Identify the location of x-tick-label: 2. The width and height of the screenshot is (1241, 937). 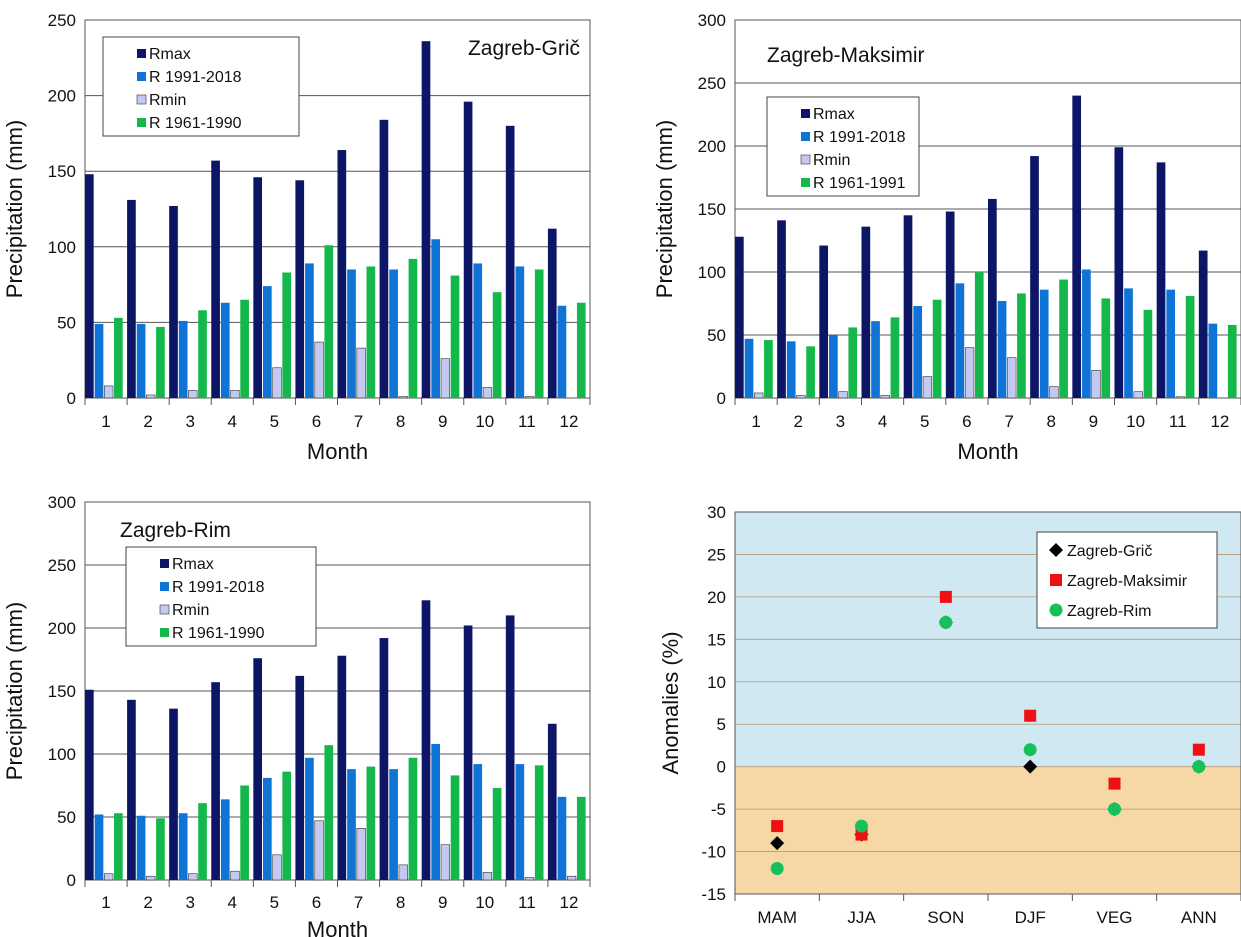
(798, 421).